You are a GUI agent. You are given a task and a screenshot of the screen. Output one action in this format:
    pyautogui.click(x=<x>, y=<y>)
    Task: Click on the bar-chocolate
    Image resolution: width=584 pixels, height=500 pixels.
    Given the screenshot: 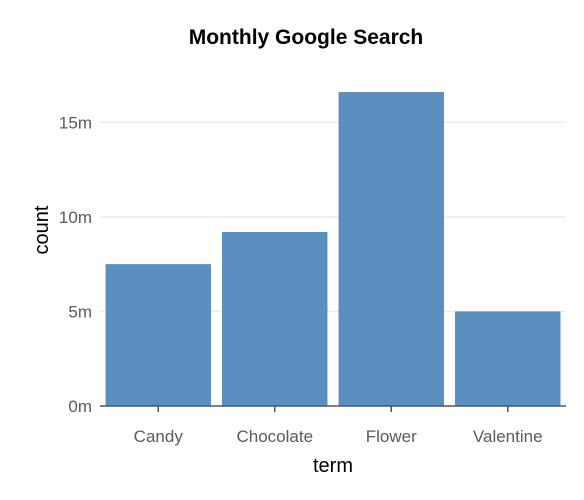 What is the action you would take?
    pyautogui.click(x=275, y=318)
    